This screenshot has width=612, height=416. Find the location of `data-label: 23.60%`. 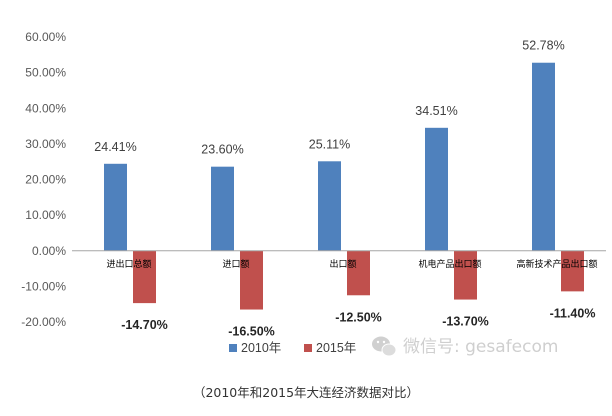

data-label: 23.60% is located at coordinates (222, 150).